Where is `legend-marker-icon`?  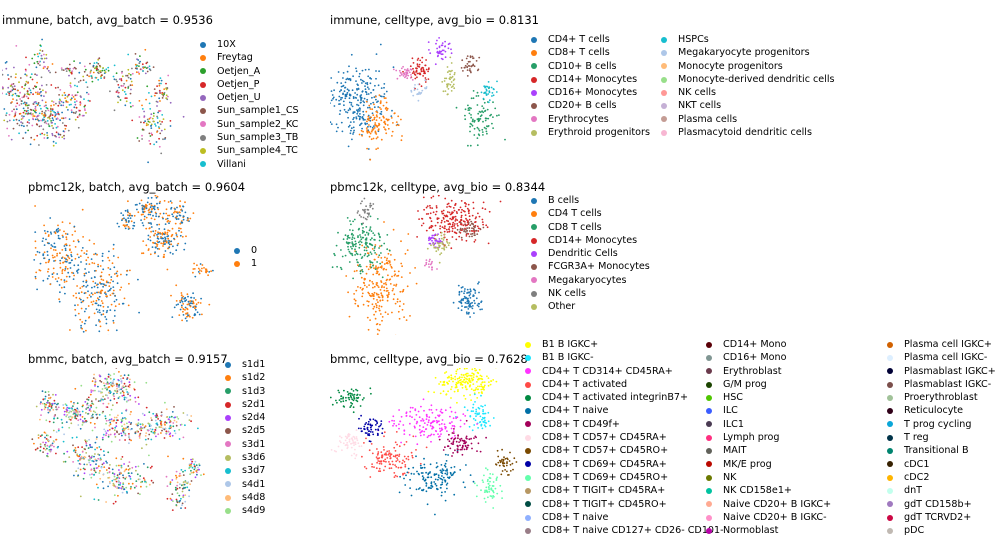 legend-marker-icon is located at coordinates (534, 227).